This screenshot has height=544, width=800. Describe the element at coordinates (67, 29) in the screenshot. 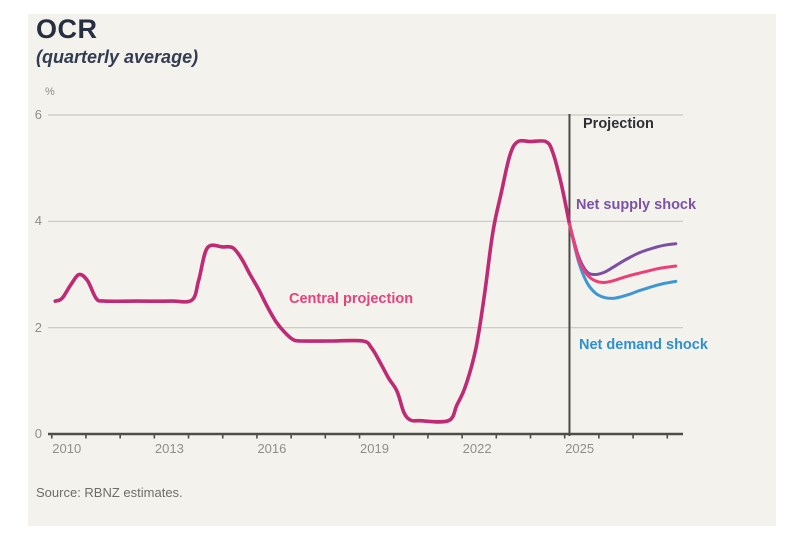

I see `page-title: OCR` at that location.